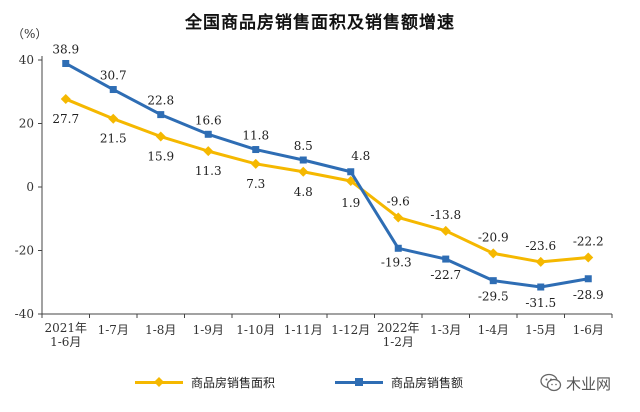 The width and height of the screenshot is (640, 412). What do you see at coordinates (445, 215) in the screenshot?
I see `data-label: -13.8` at bounding box center [445, 215].